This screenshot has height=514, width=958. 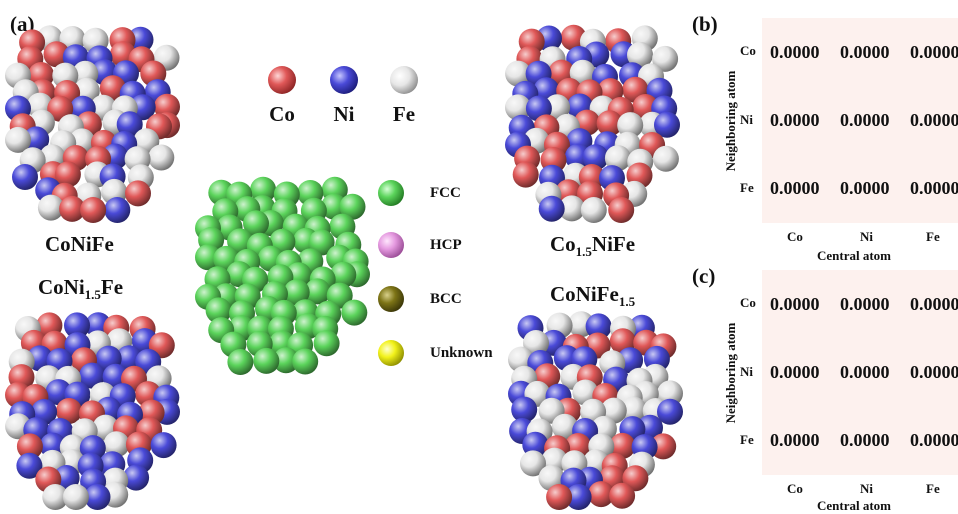 I want to click on cluster-conife15, so click(x=595, y=410).